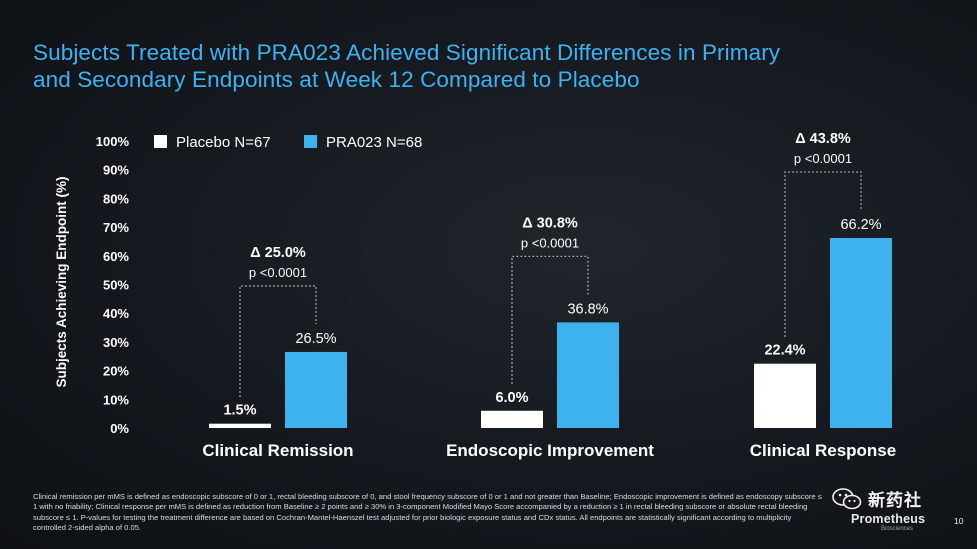 Image resolution: width=977 pixels, height=549 pixels. Describe the element at coordinates (116, 256) in the screenshot. I see `y-tick-label: 60%` at that location.